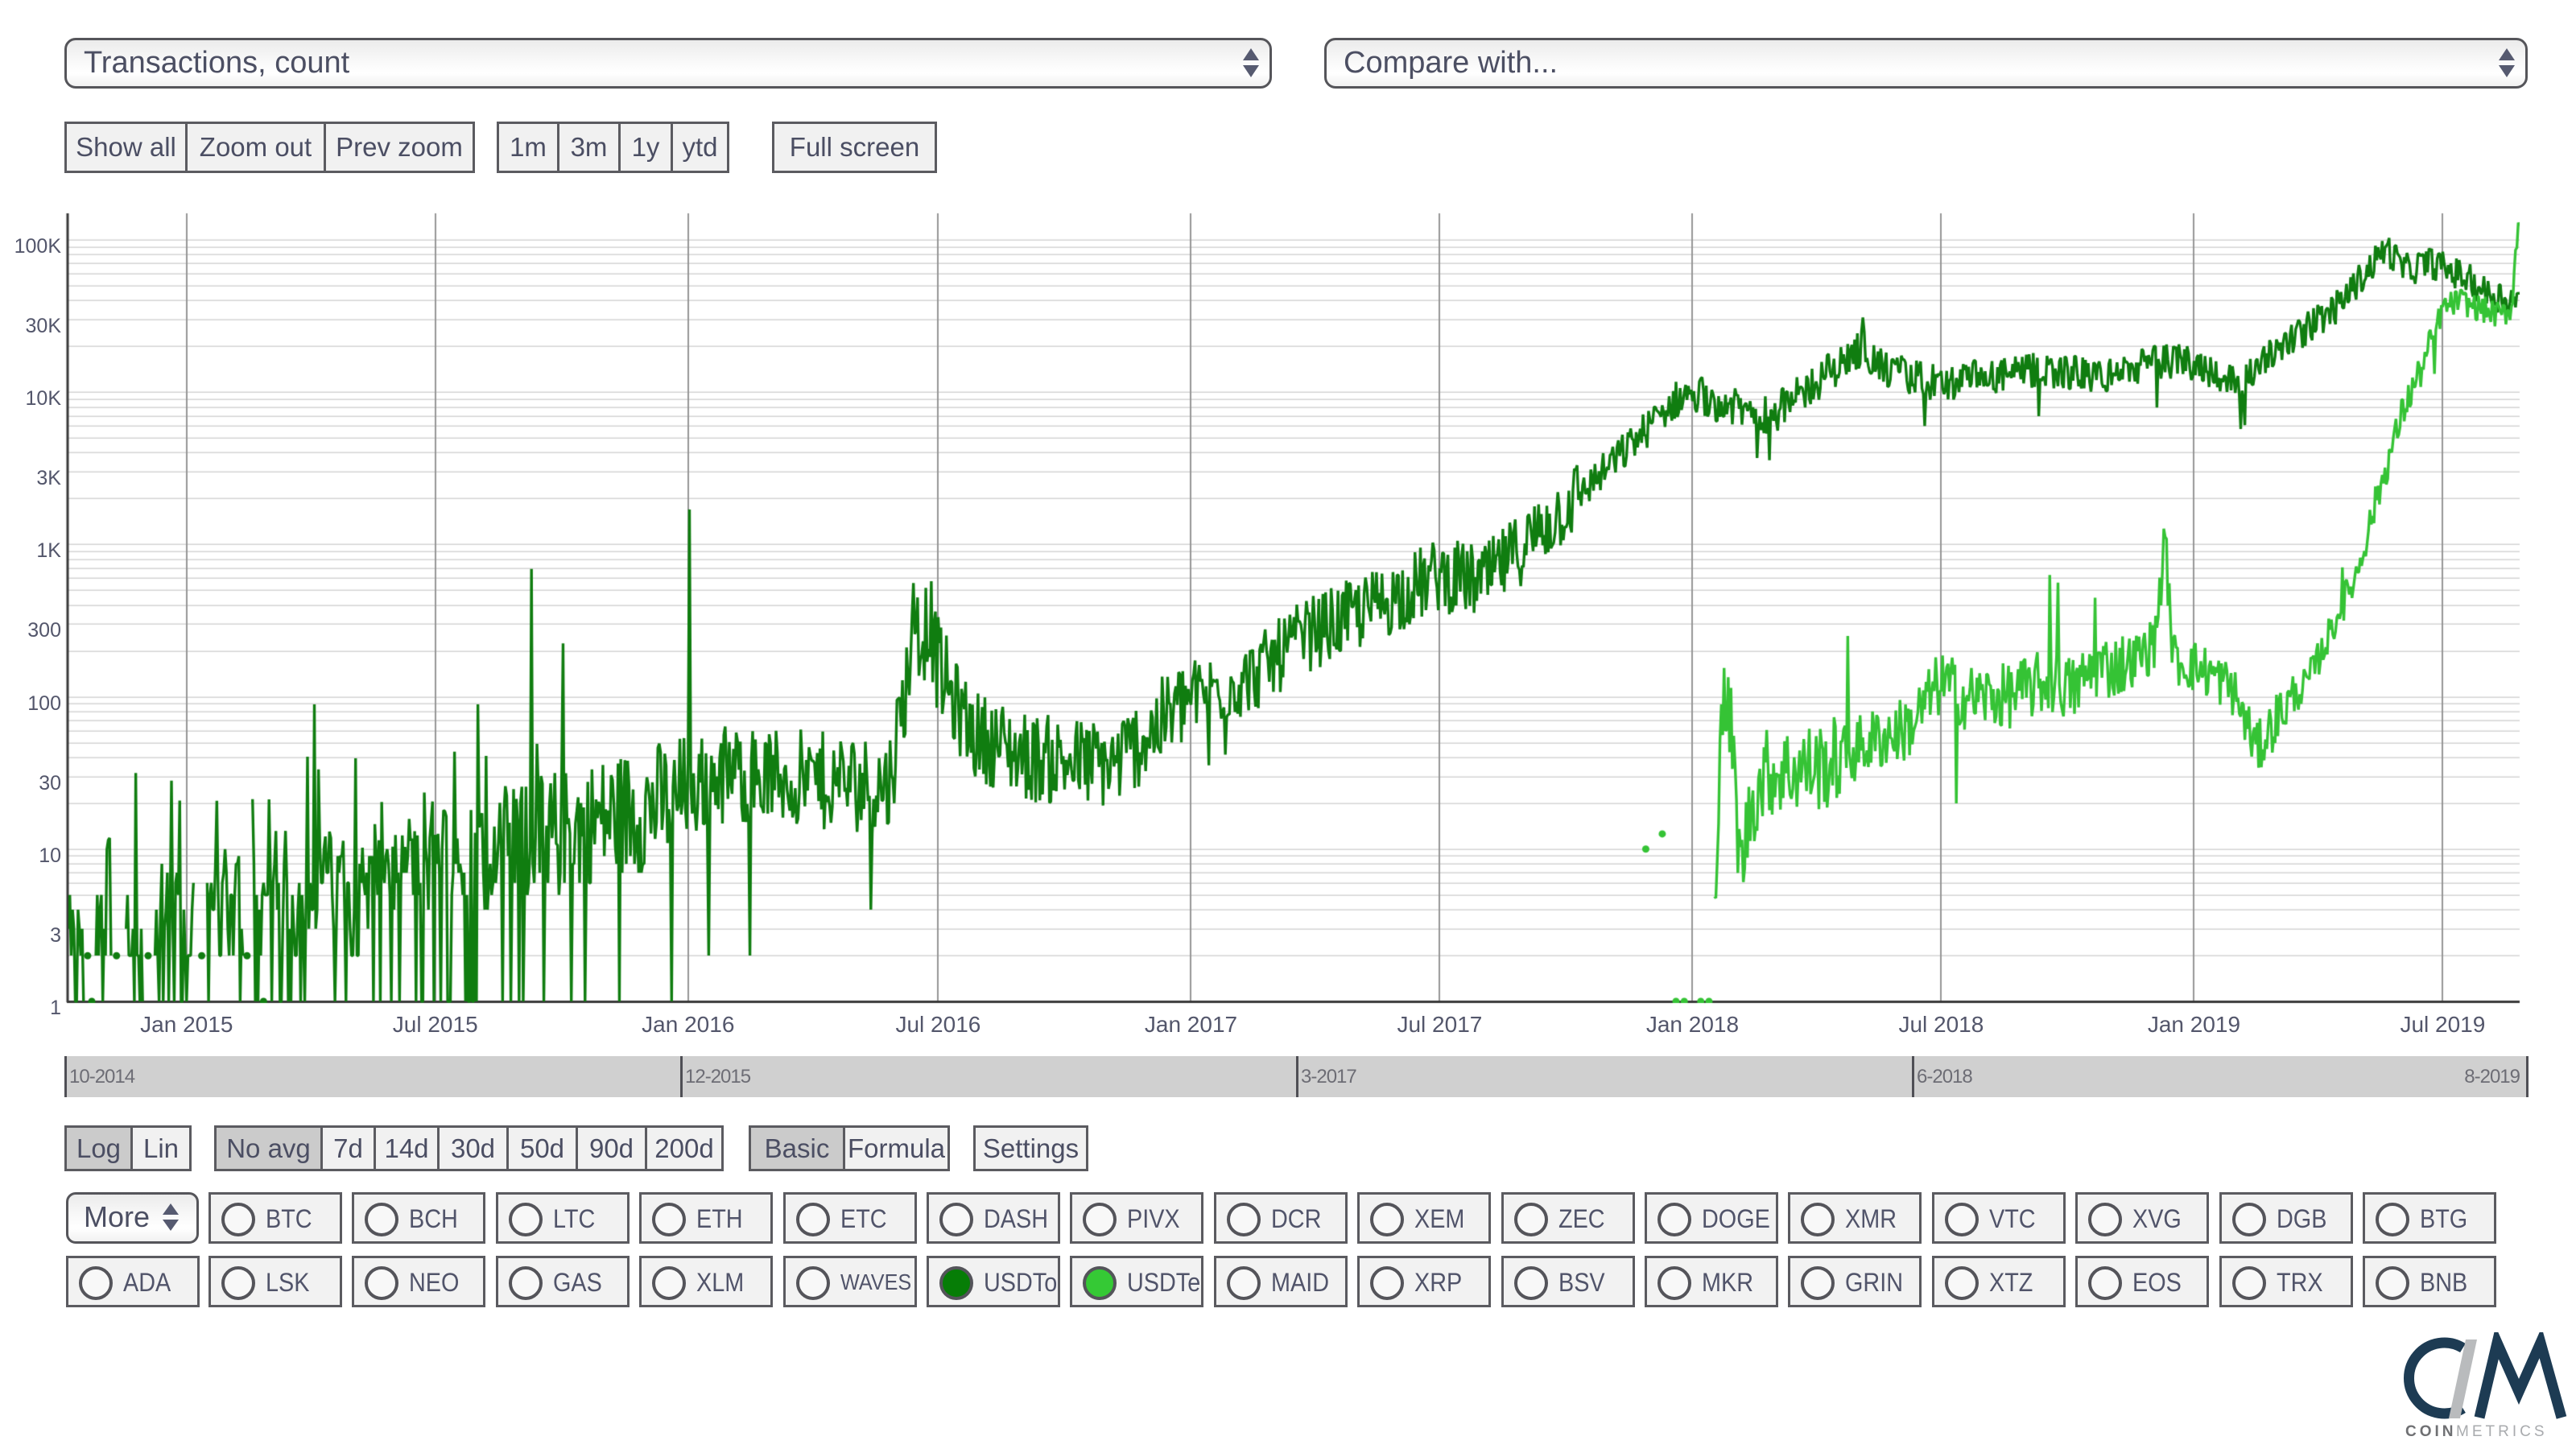  I want to click on svg-text: METRICS, so click(2502, 1431).